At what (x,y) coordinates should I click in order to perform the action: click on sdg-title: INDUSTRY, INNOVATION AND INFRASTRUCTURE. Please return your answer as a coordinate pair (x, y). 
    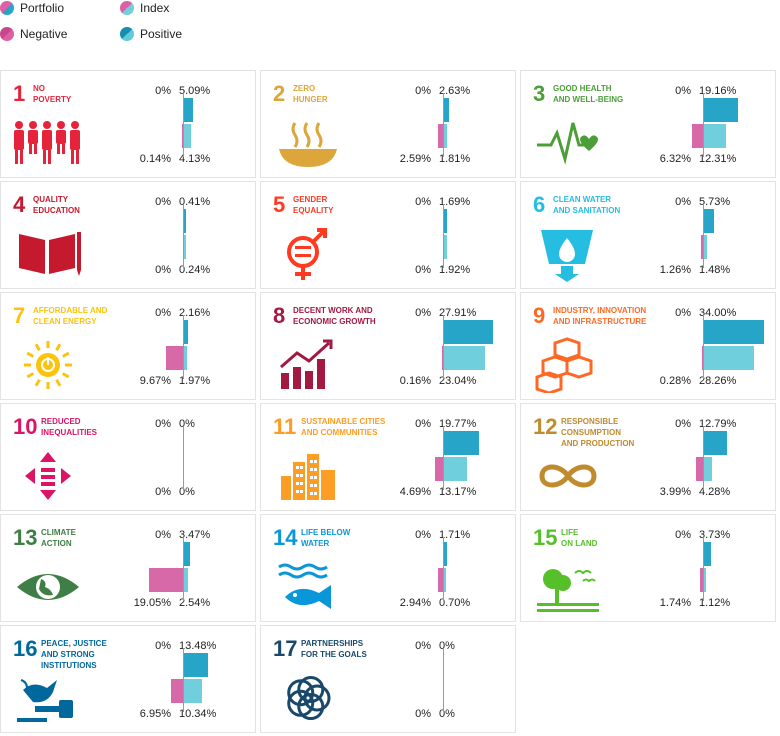
    Looking at the image, I should click on (600, 316).